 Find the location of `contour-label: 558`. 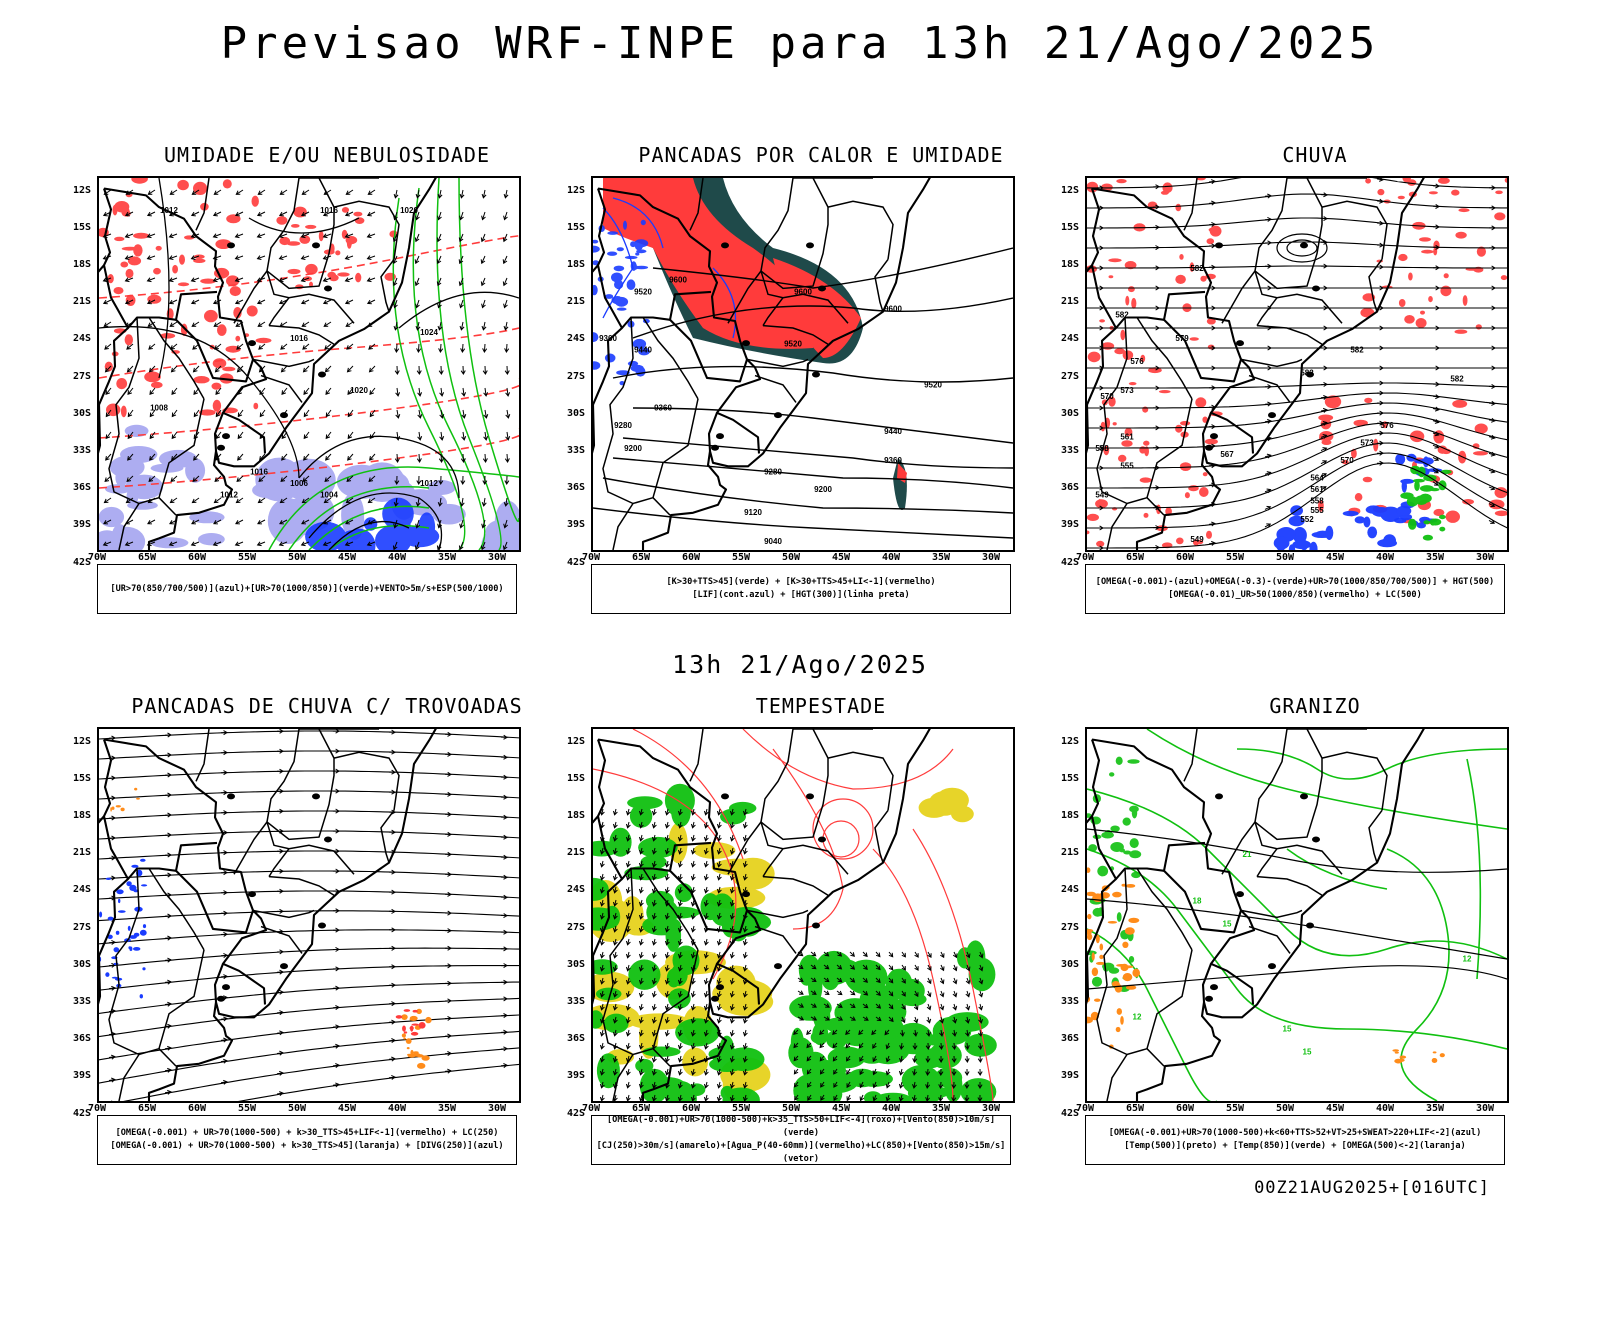

contour-label: 558 is located at coordinates (1317, 501).